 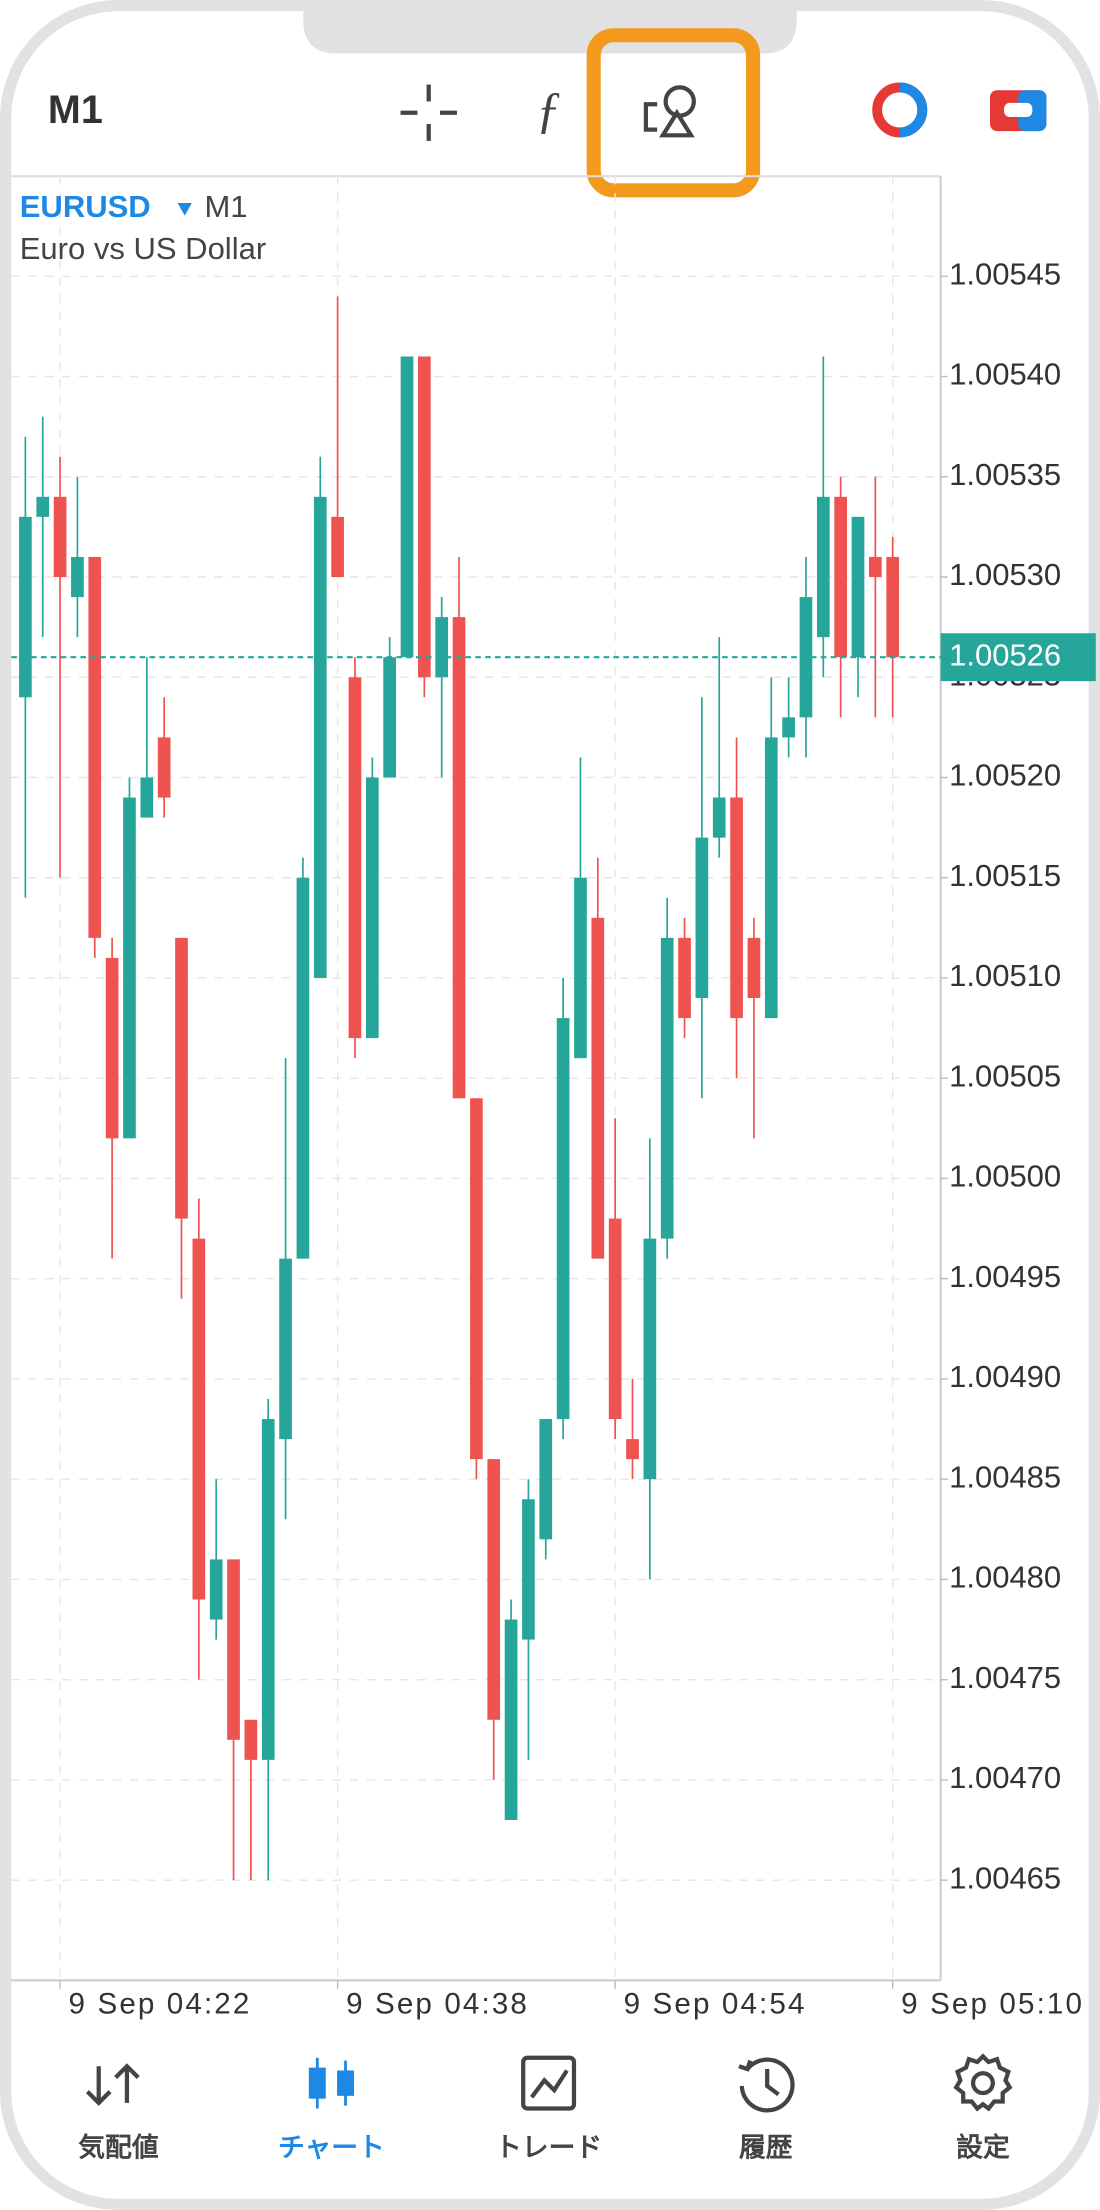 What do you see at coordinates (1005, 875) in the screenshot?
I see `y-tick-label: 1.00515` at bounding box center [1005, 875].